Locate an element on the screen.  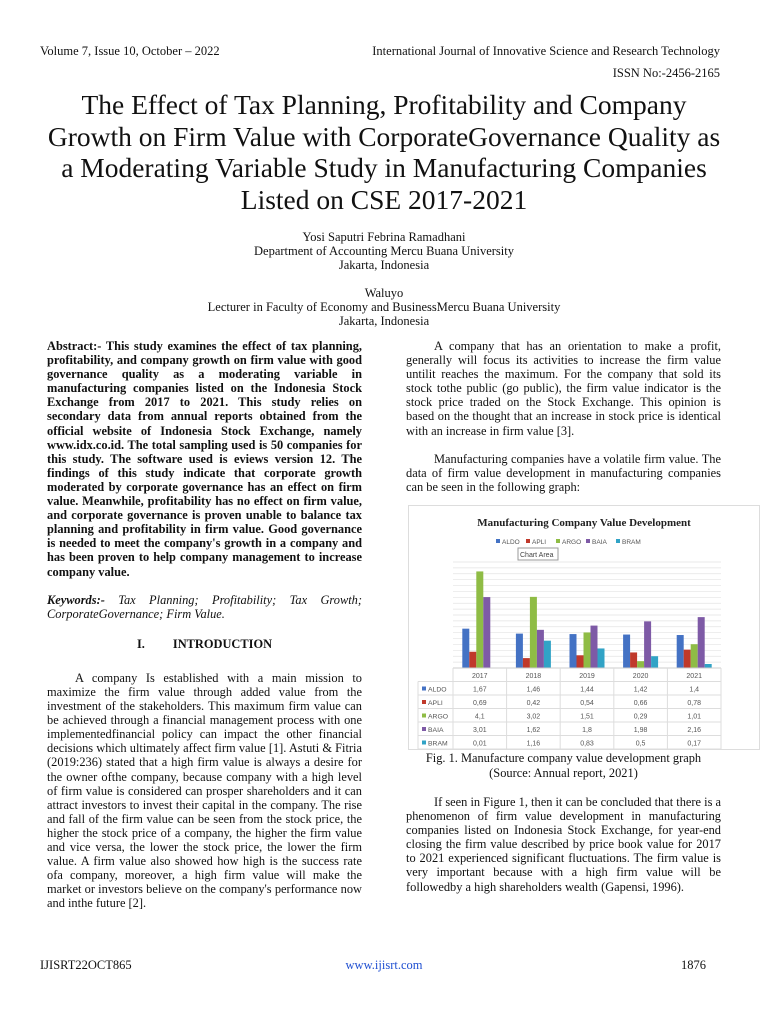
bar-argo-2017 is located at coordinates (480, 619).